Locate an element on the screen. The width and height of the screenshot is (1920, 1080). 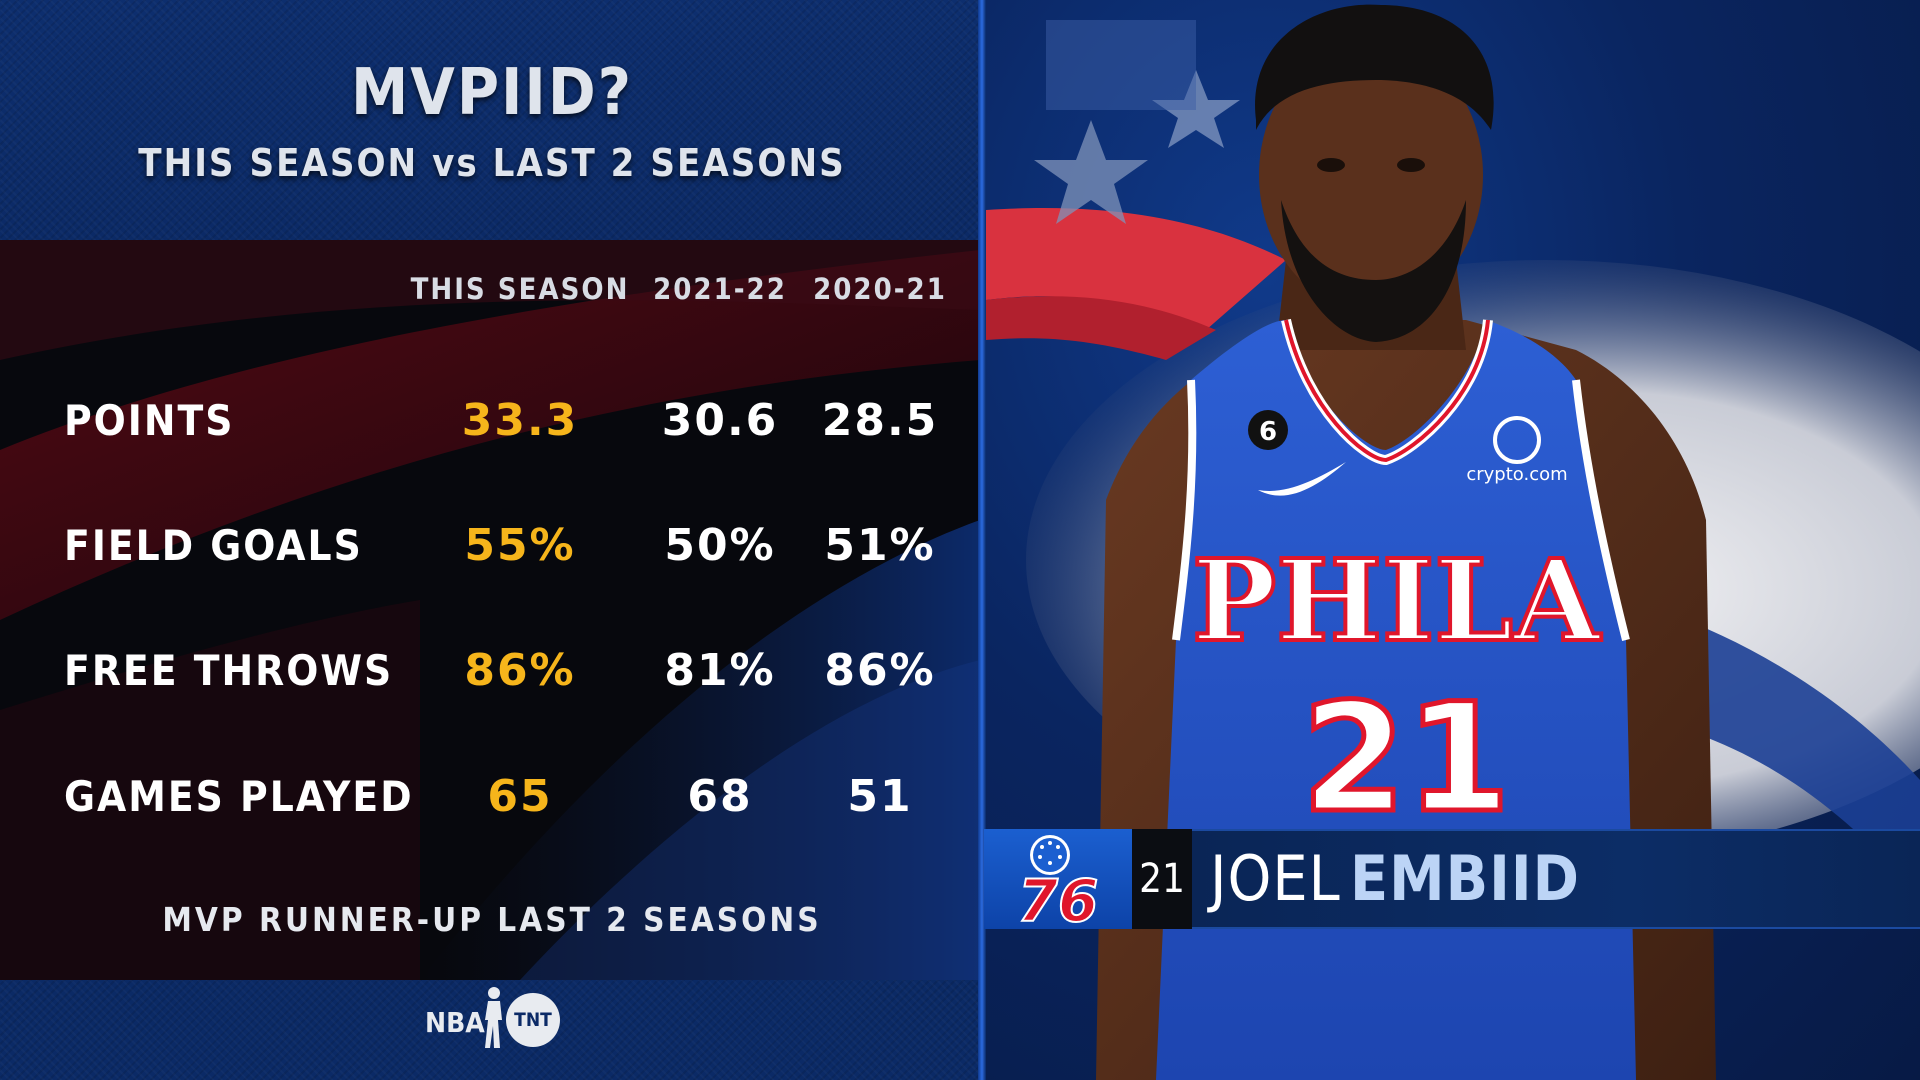
stat-label: POINTS is located at coordinates (149, 420).